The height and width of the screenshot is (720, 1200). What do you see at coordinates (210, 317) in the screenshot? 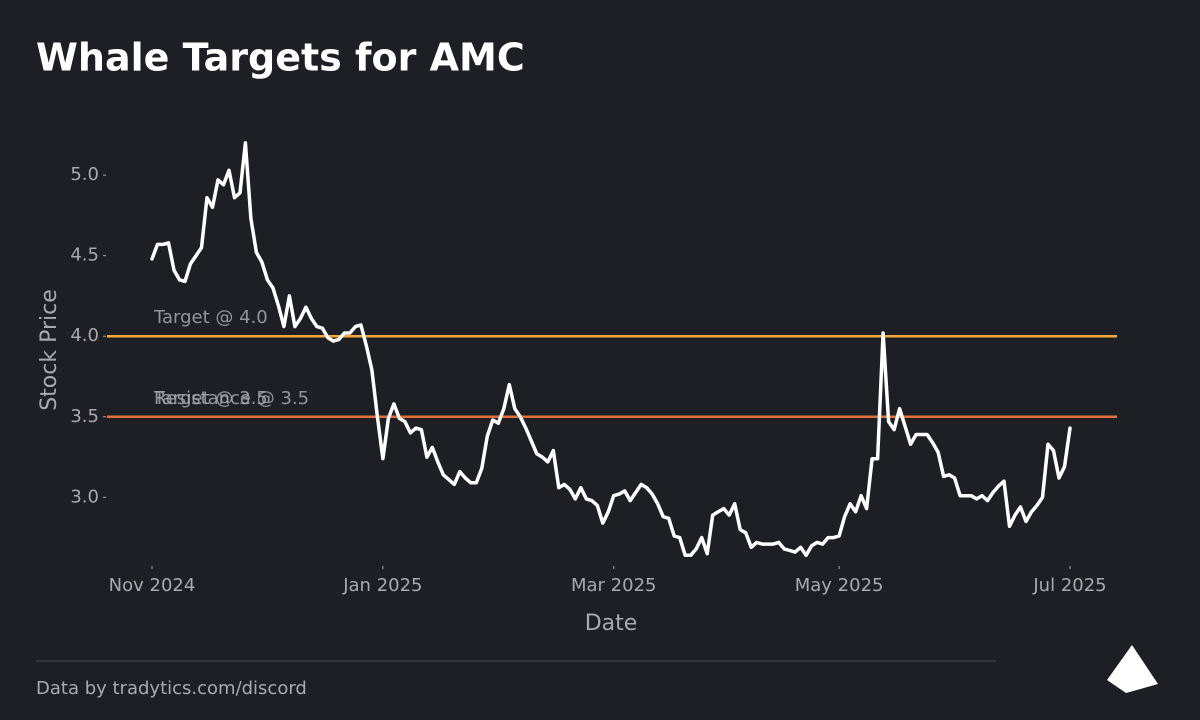
I see `target-label: Target @ 4.0` at bounding box center [210, 317].